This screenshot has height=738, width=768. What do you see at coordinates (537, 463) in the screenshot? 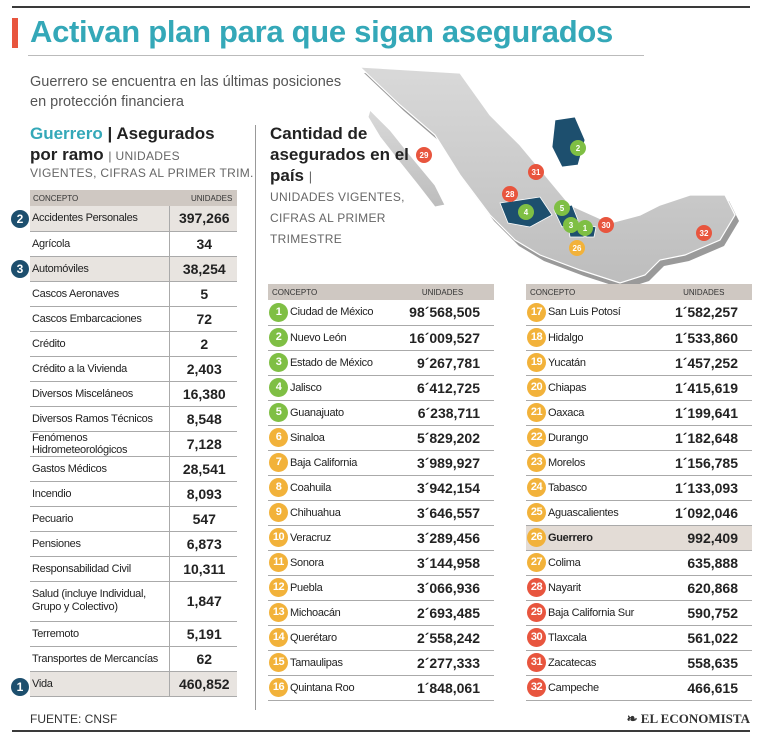
I see `rank-cell: 23` at bounding box center [537, 463].